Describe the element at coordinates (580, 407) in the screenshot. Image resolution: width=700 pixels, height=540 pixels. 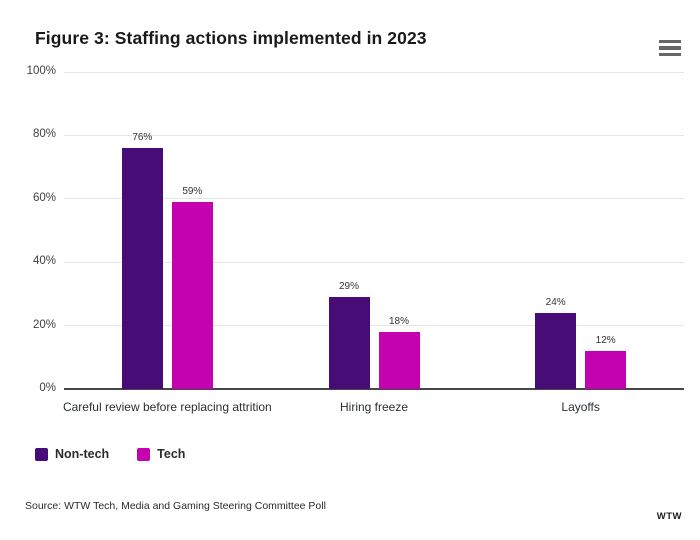
I see `x-axis-category-label: Layoffs` at that location.